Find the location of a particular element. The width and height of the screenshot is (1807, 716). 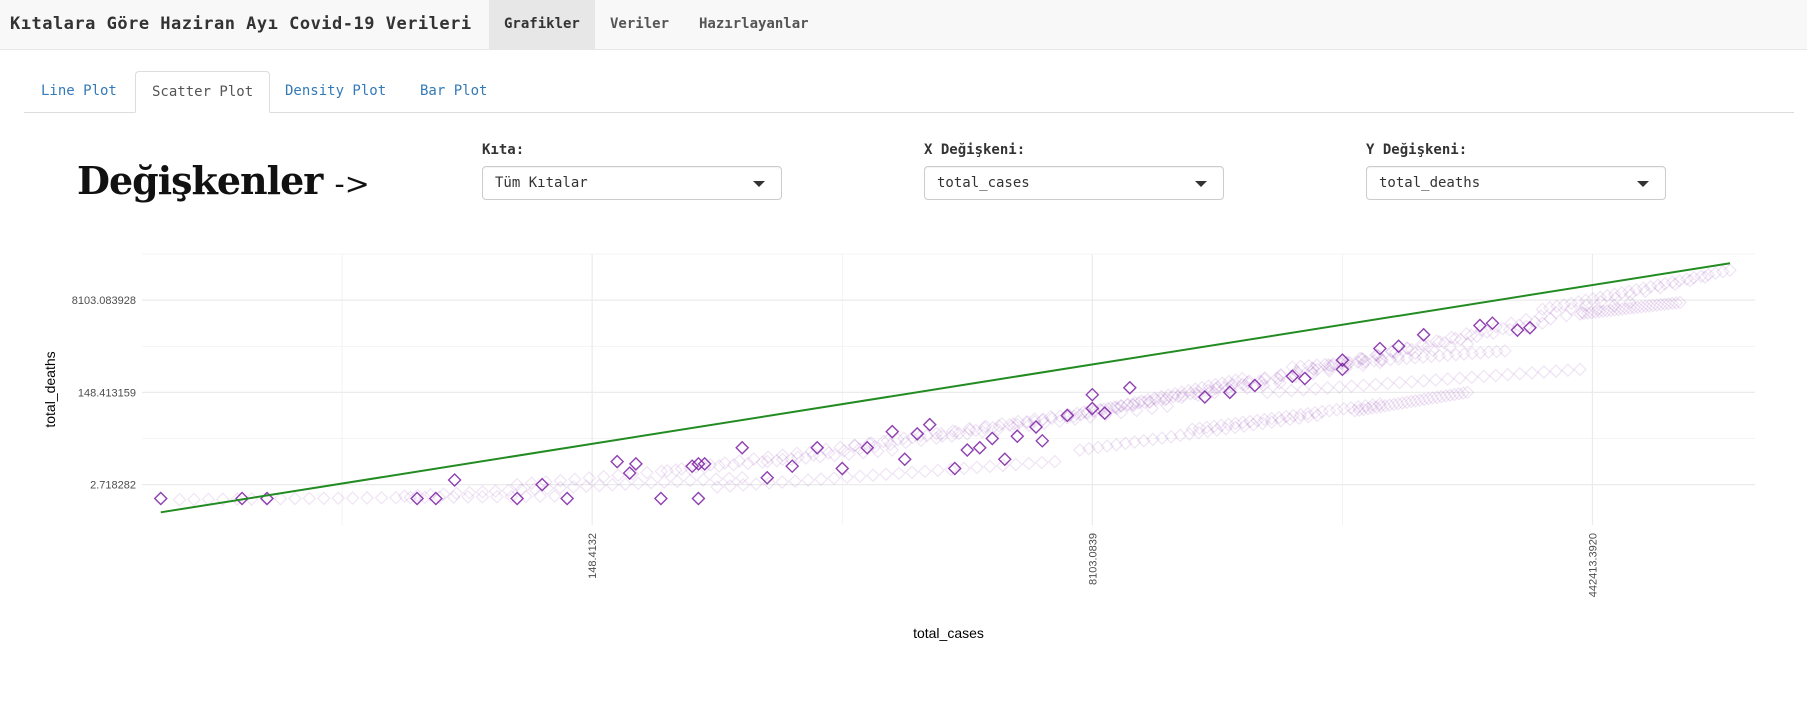

heading-text: Değişkenler is located at coordinates (200, 180).